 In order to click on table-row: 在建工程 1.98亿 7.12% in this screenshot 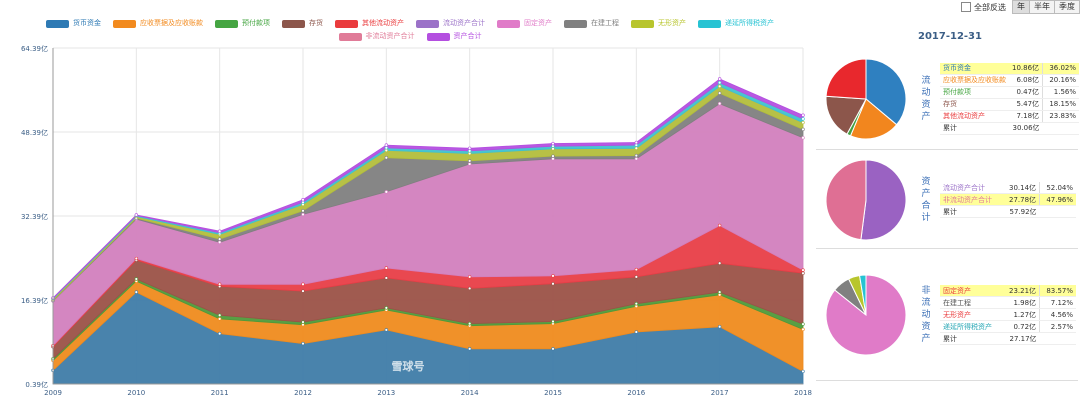, I will do `click(1008, 302)`.